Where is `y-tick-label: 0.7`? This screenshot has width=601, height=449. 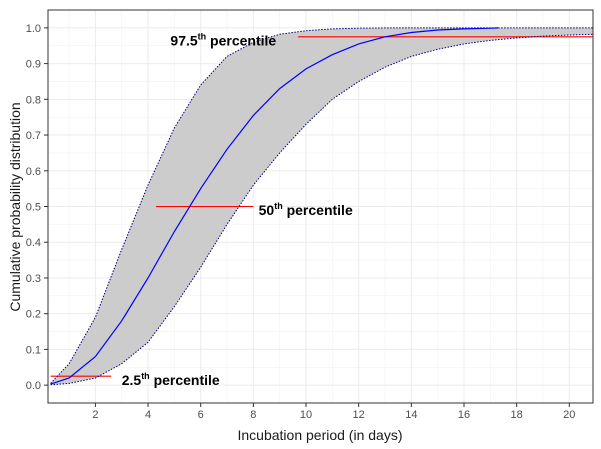
y-tick-label: 0.7 is located at coordinates (33, 136).